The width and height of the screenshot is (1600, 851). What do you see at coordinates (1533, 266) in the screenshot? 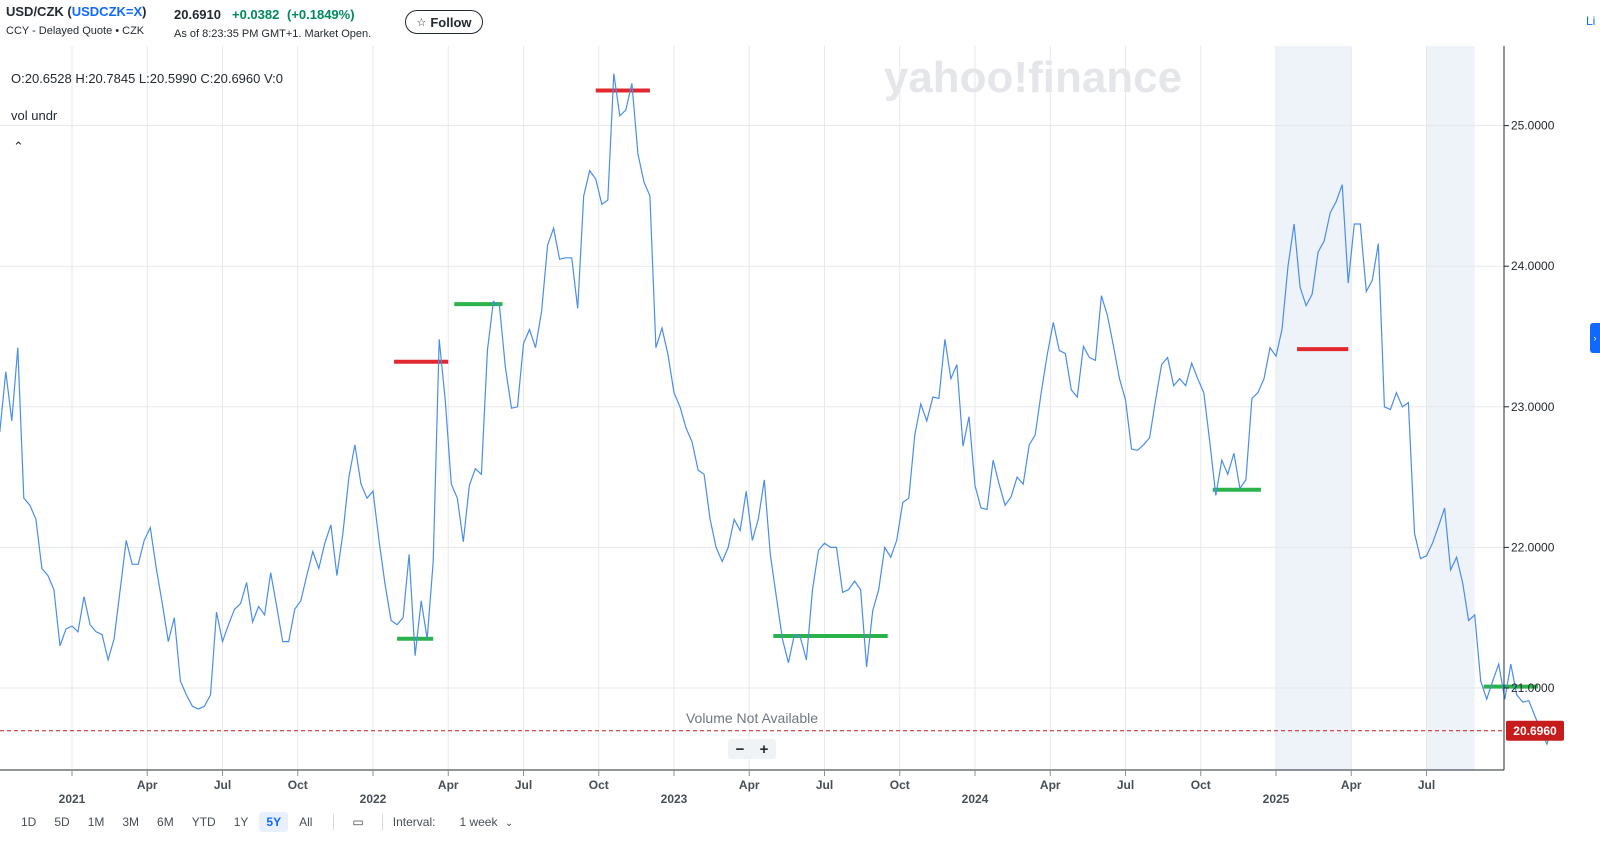
I see `y-tick-label: 24.0000` at bounding box center [1533, 266].